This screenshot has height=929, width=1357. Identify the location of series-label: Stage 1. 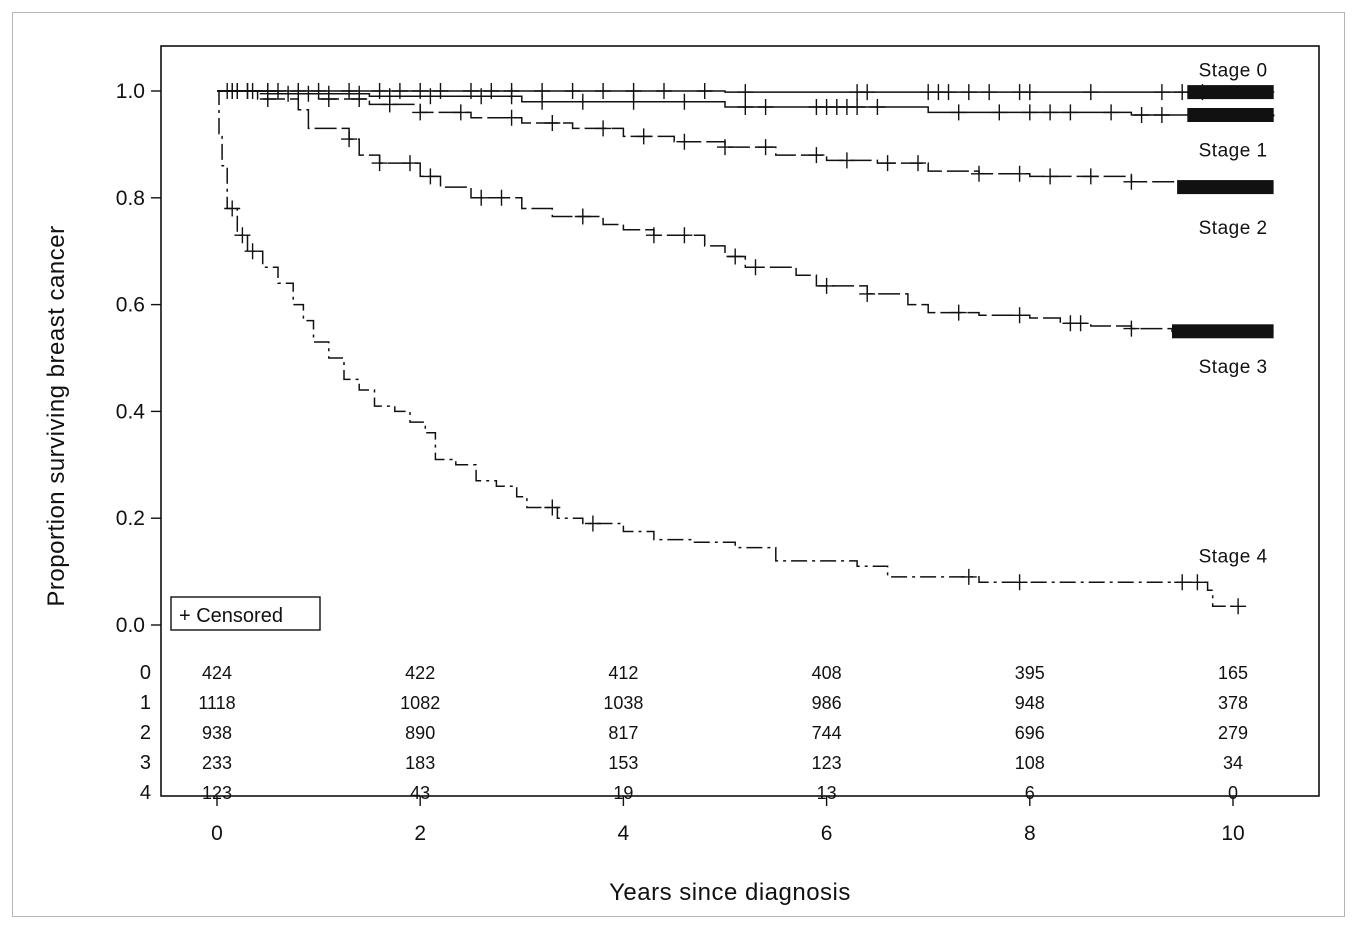
(1233, 151).